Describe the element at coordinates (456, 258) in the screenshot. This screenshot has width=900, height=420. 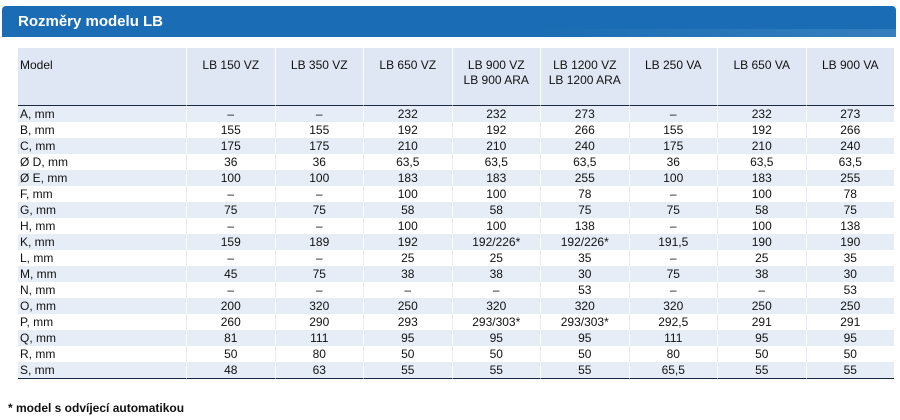
I see `table-row: L, mm – –25 25 35–25 35` at that location.